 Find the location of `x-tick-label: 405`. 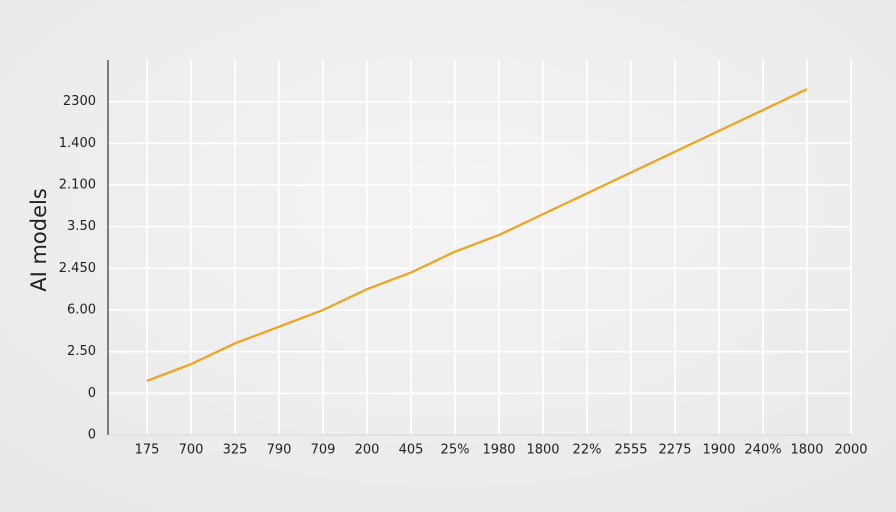

x-tick-label: 405 is located at coordinates (411, 450).